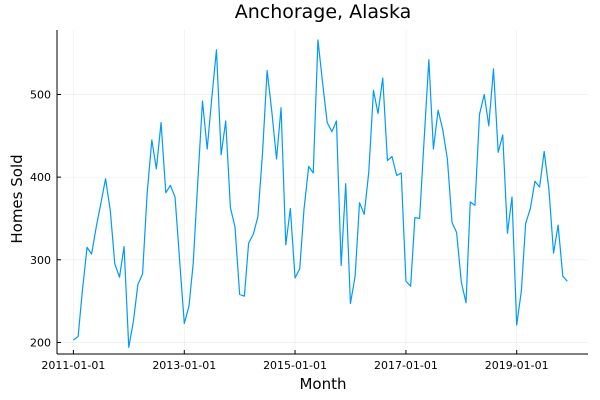  What do you see at coordinates (73, 365) in the screenshot?
I see `x-tick-label: 2011-01-01` at bounding box center [73, 365].